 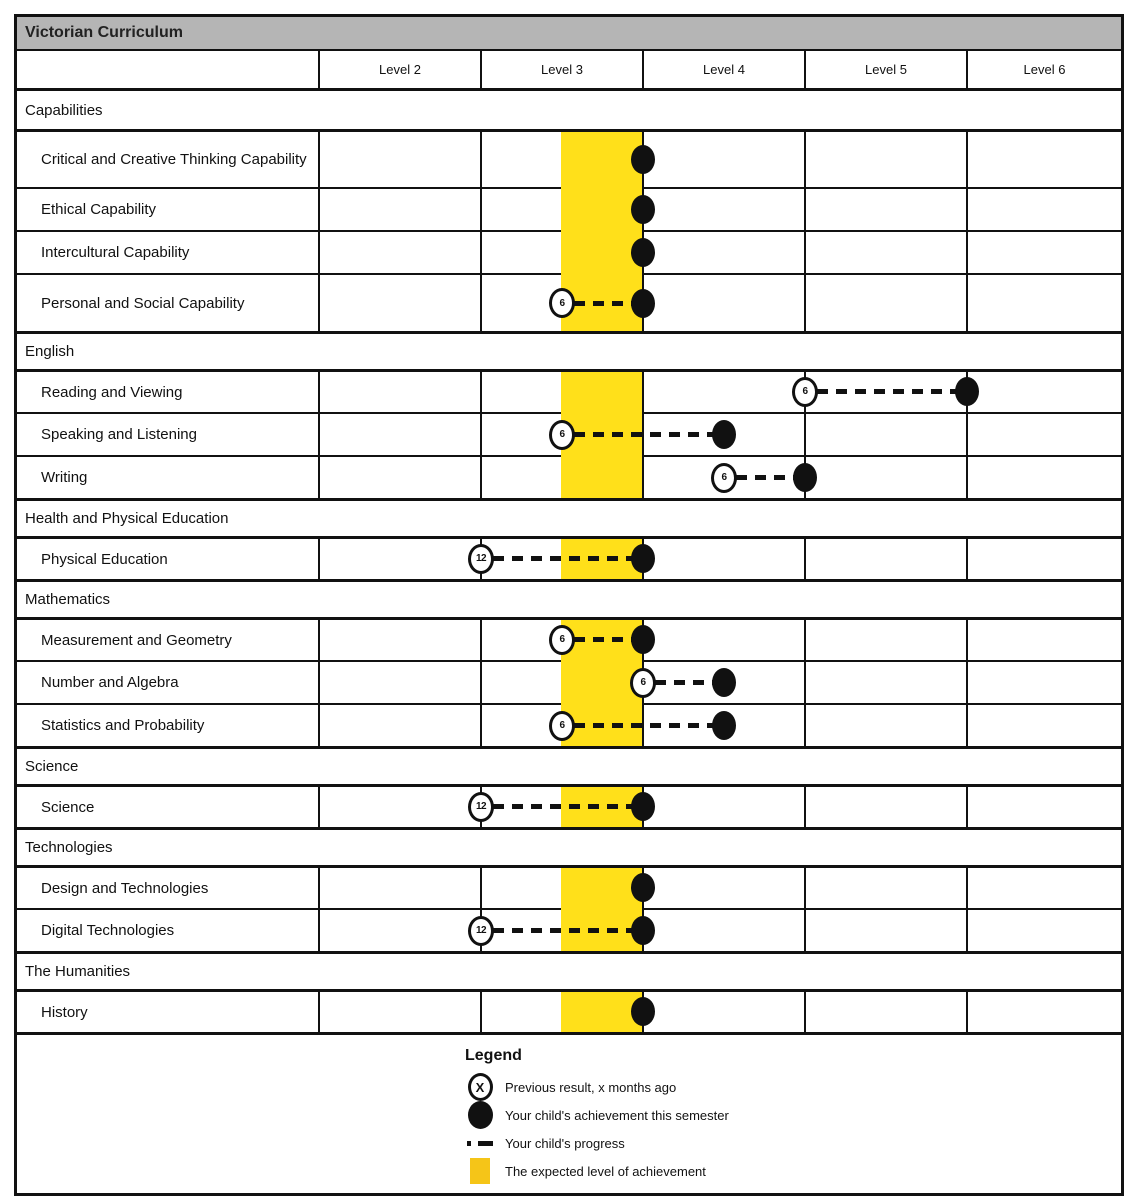 I want to click on legend-item: Your child's achievement this semester, so click(x=597, y=1115).